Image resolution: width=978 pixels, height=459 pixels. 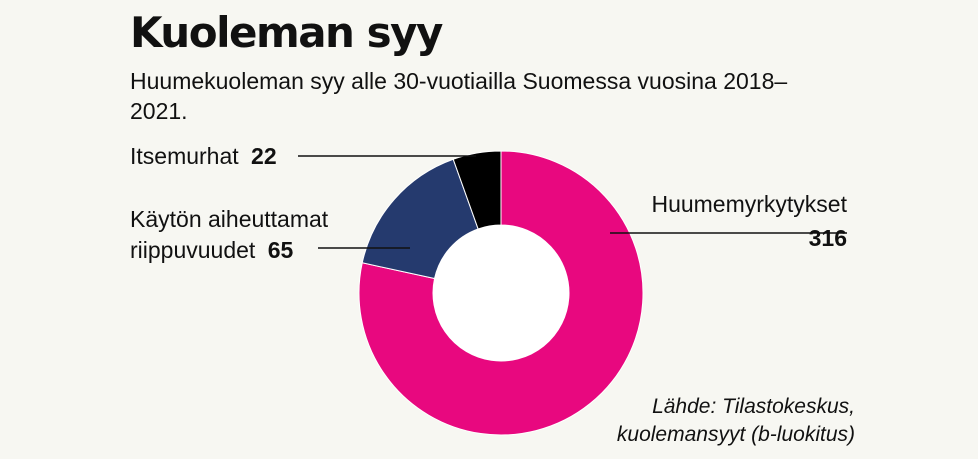 What do you see at coordinates (281, 250) in the screenshot?
I see `label-dependency-value: 65` at bounding box center [281, 250].